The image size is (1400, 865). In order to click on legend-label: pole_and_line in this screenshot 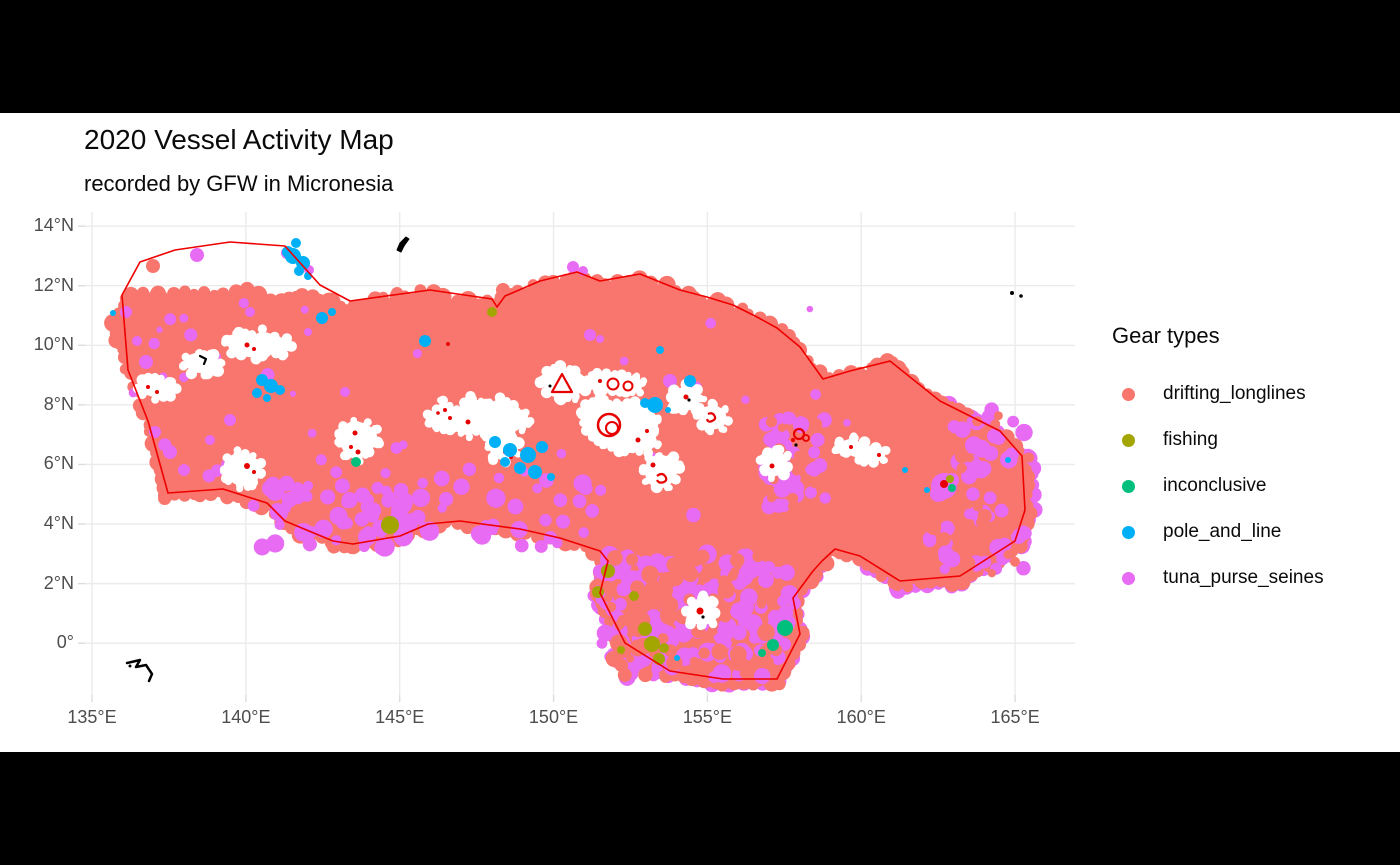, I will do `click(1222, 531)`.